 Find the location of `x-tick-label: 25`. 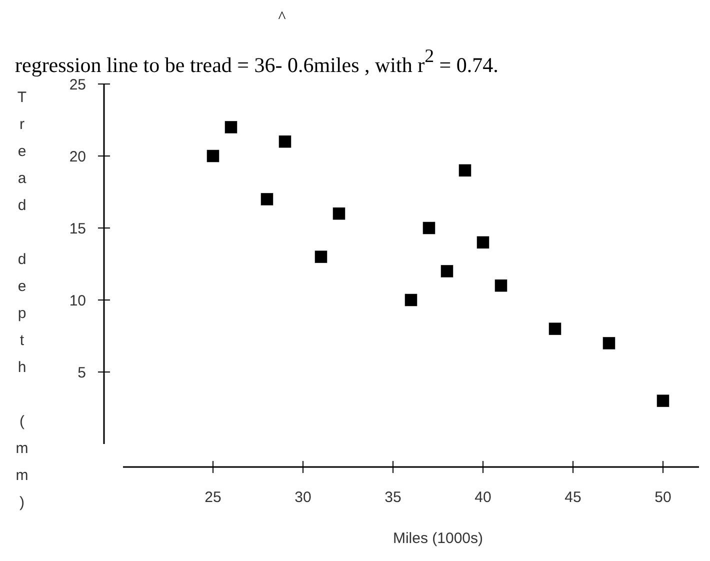

x-tick-label: 25 is located at coordinates (213, 497).